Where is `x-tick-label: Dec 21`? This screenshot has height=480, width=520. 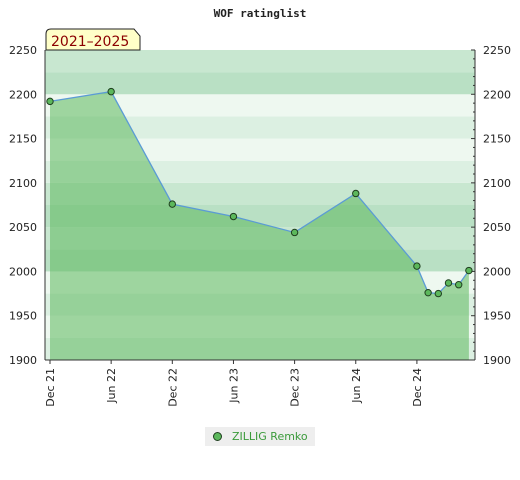 x-tick-label: Dec 21 is located at coordinates (50, 387).